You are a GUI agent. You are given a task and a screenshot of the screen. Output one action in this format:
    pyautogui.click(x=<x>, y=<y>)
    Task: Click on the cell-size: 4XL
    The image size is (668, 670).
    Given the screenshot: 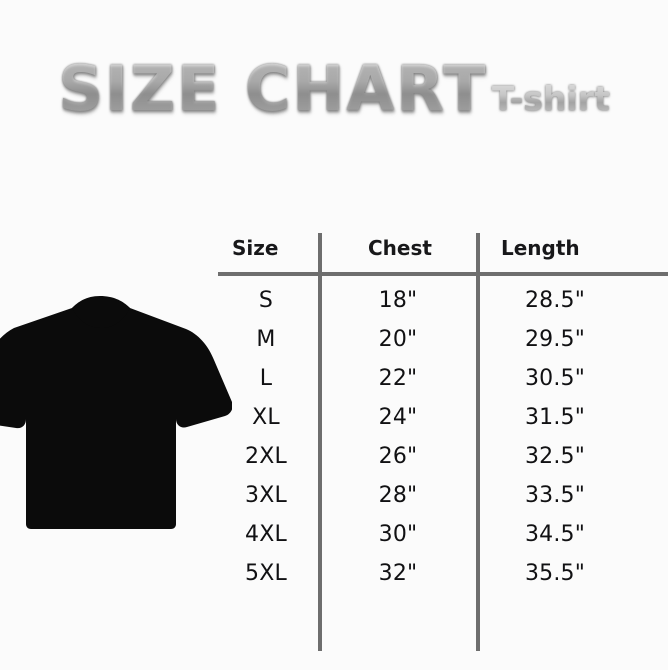 What is the action you would take?
    pyautogui.click(x=266, y=534)
    